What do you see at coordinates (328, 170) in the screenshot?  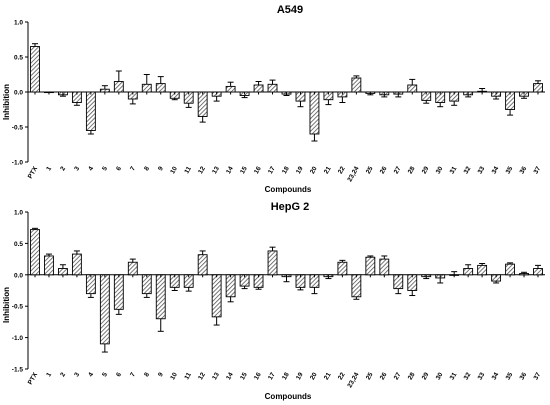 I see `x-tick-label: 21` at bounding box center [328, 170].